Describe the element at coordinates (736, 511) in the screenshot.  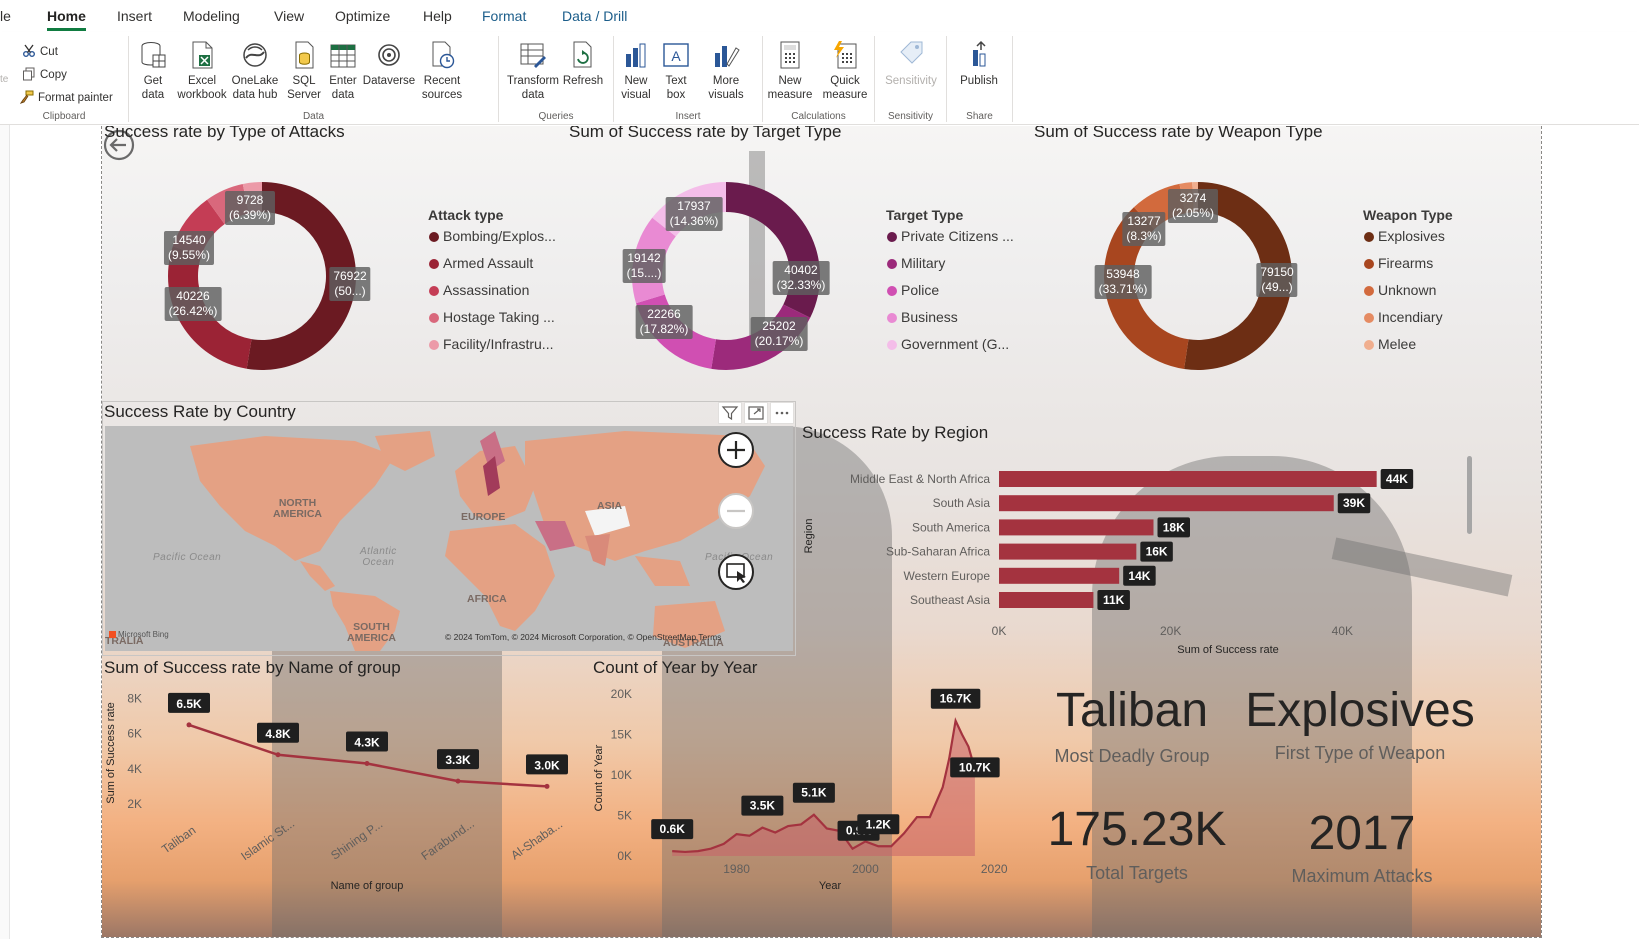
I see `zoom-out-button` at that location.